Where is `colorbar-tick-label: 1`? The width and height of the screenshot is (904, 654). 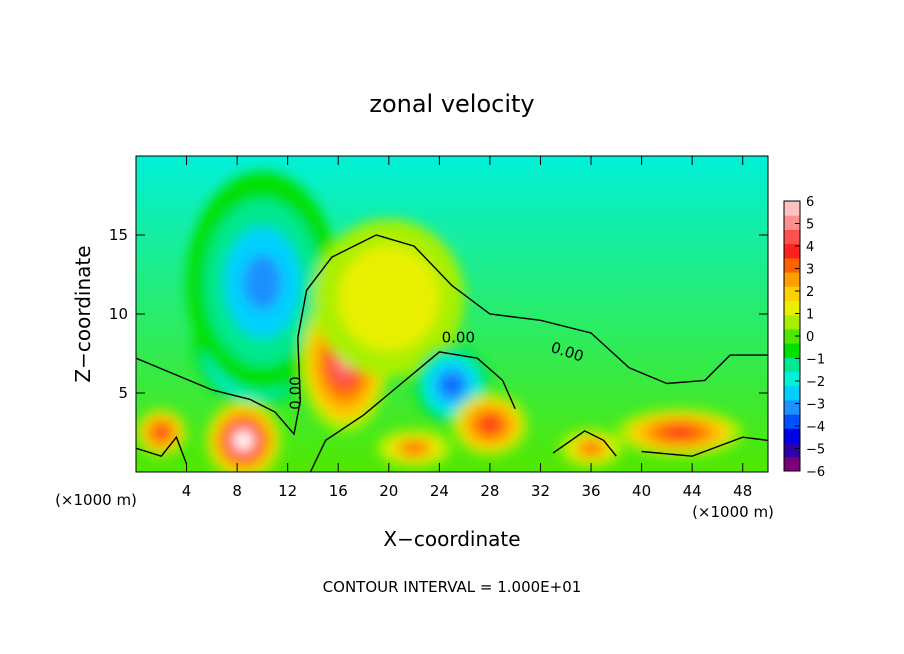
colorbar-tick-label: 1 is located at coordinates (810, 315).